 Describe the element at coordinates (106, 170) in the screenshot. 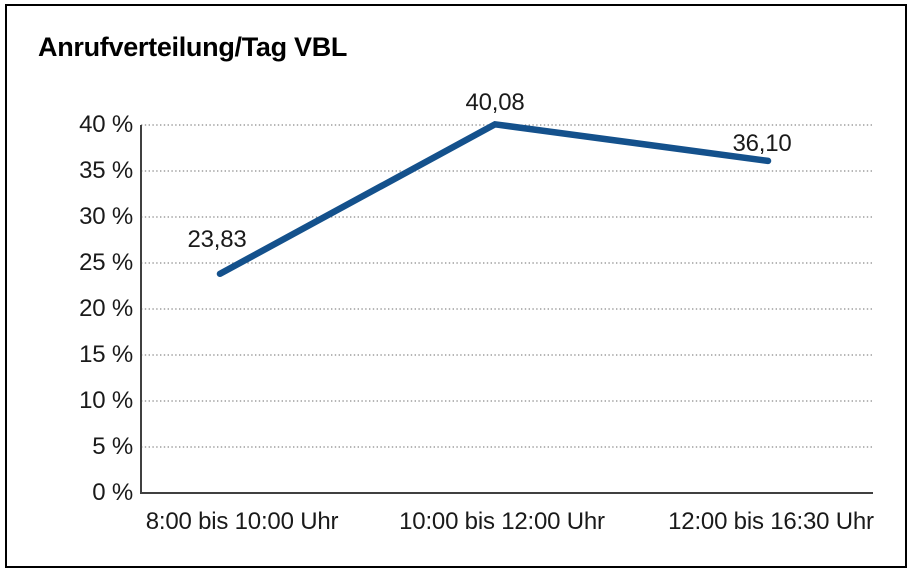

I see `y-tick-label: 35 %` at that location.